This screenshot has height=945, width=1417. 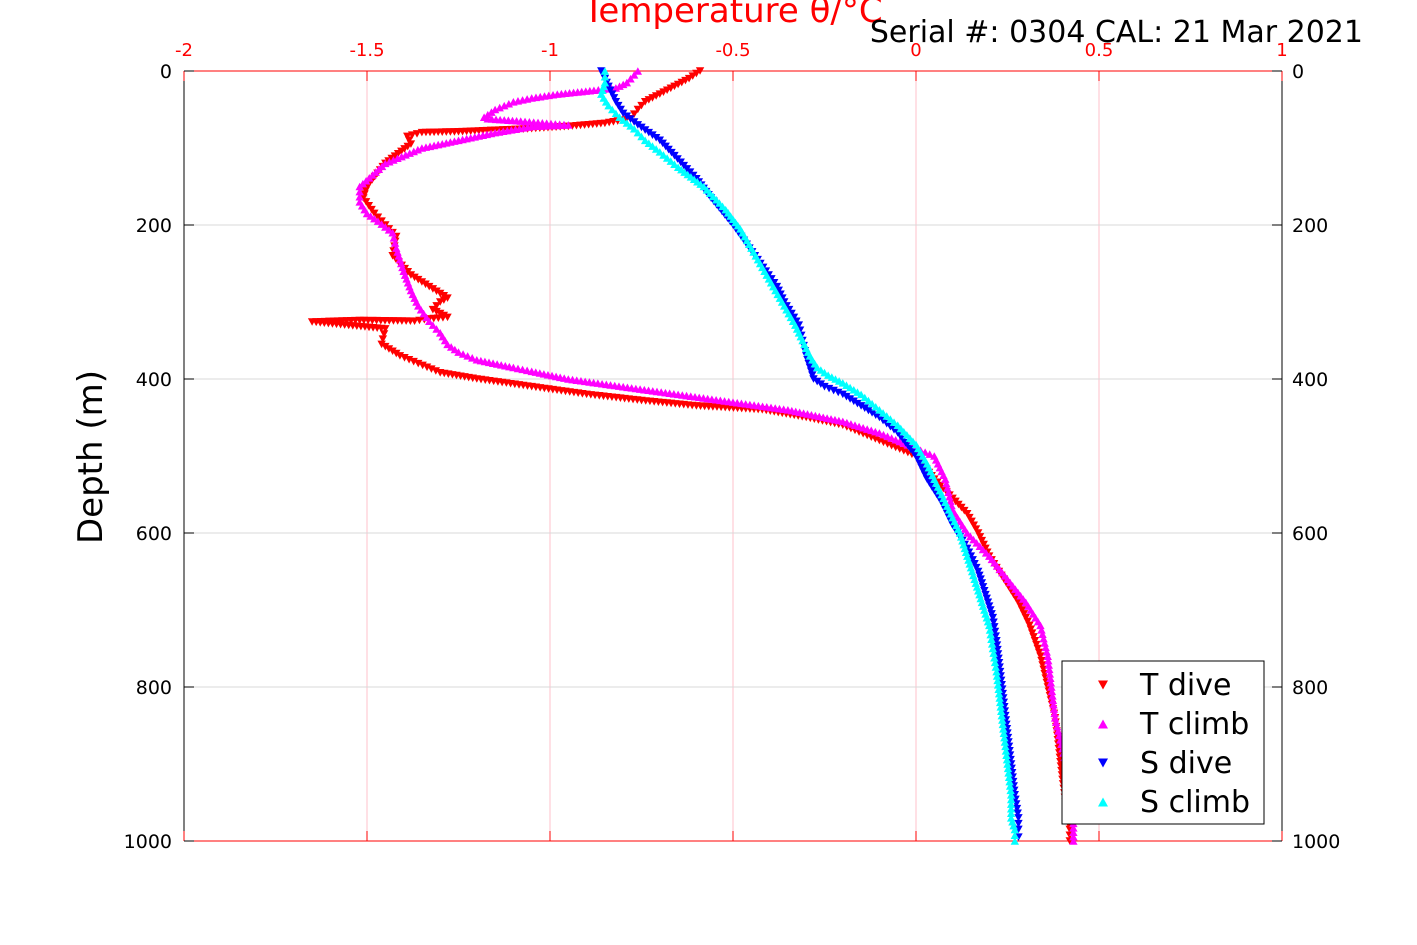 I want to click on legend-marker-t-dive, so click(x=1103, y=685).